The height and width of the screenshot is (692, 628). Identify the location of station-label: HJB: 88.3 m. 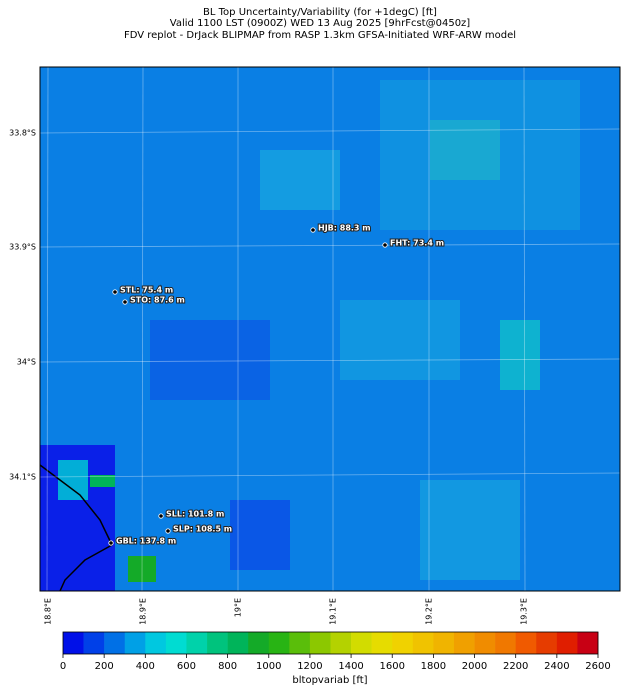
(344, 228).